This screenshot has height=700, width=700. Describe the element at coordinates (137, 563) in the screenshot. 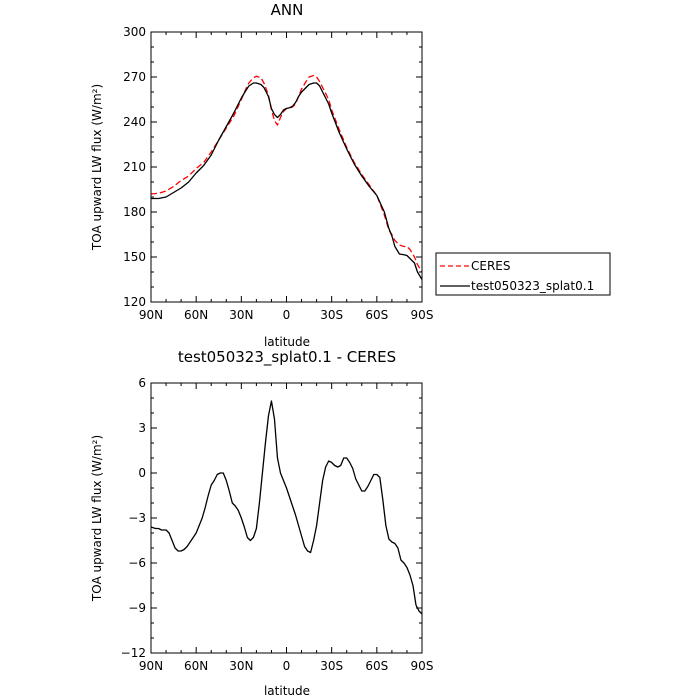

I see `bottom-y-tick-label: −6` at that location.